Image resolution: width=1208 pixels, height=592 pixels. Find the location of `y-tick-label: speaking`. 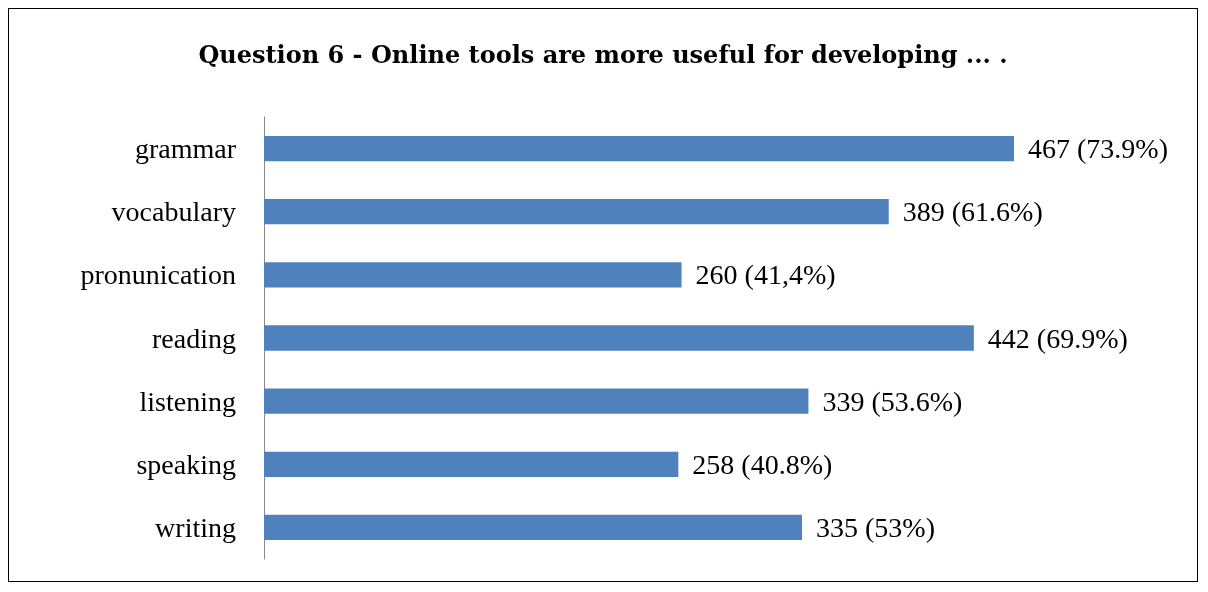

y-tick-label: speaking is located at coordinates (186, 464).